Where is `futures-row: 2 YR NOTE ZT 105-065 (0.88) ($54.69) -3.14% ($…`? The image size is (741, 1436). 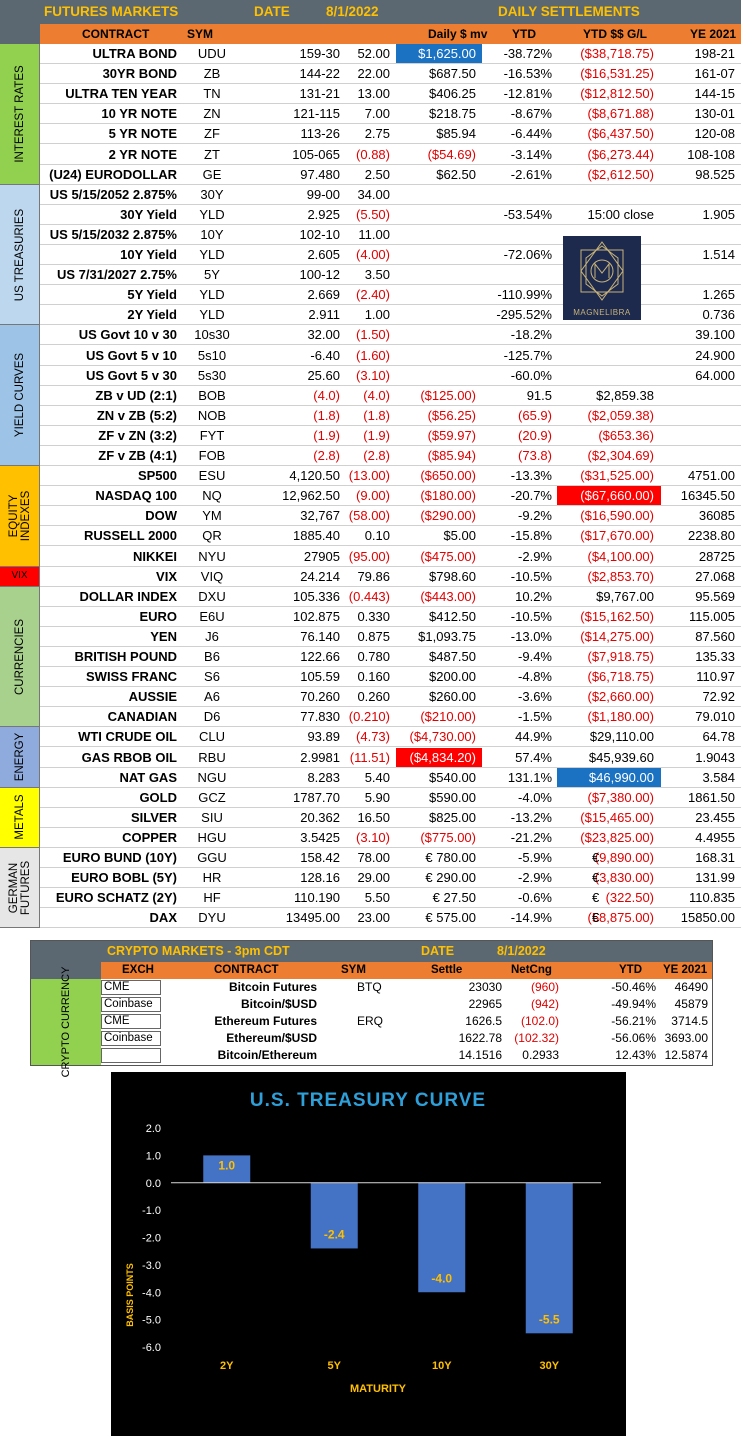 futures-row: 2 YR NOTE ZT 105-065 (0.88) ($54.69) -3.14% ($… is located at coordinates (390, 155).